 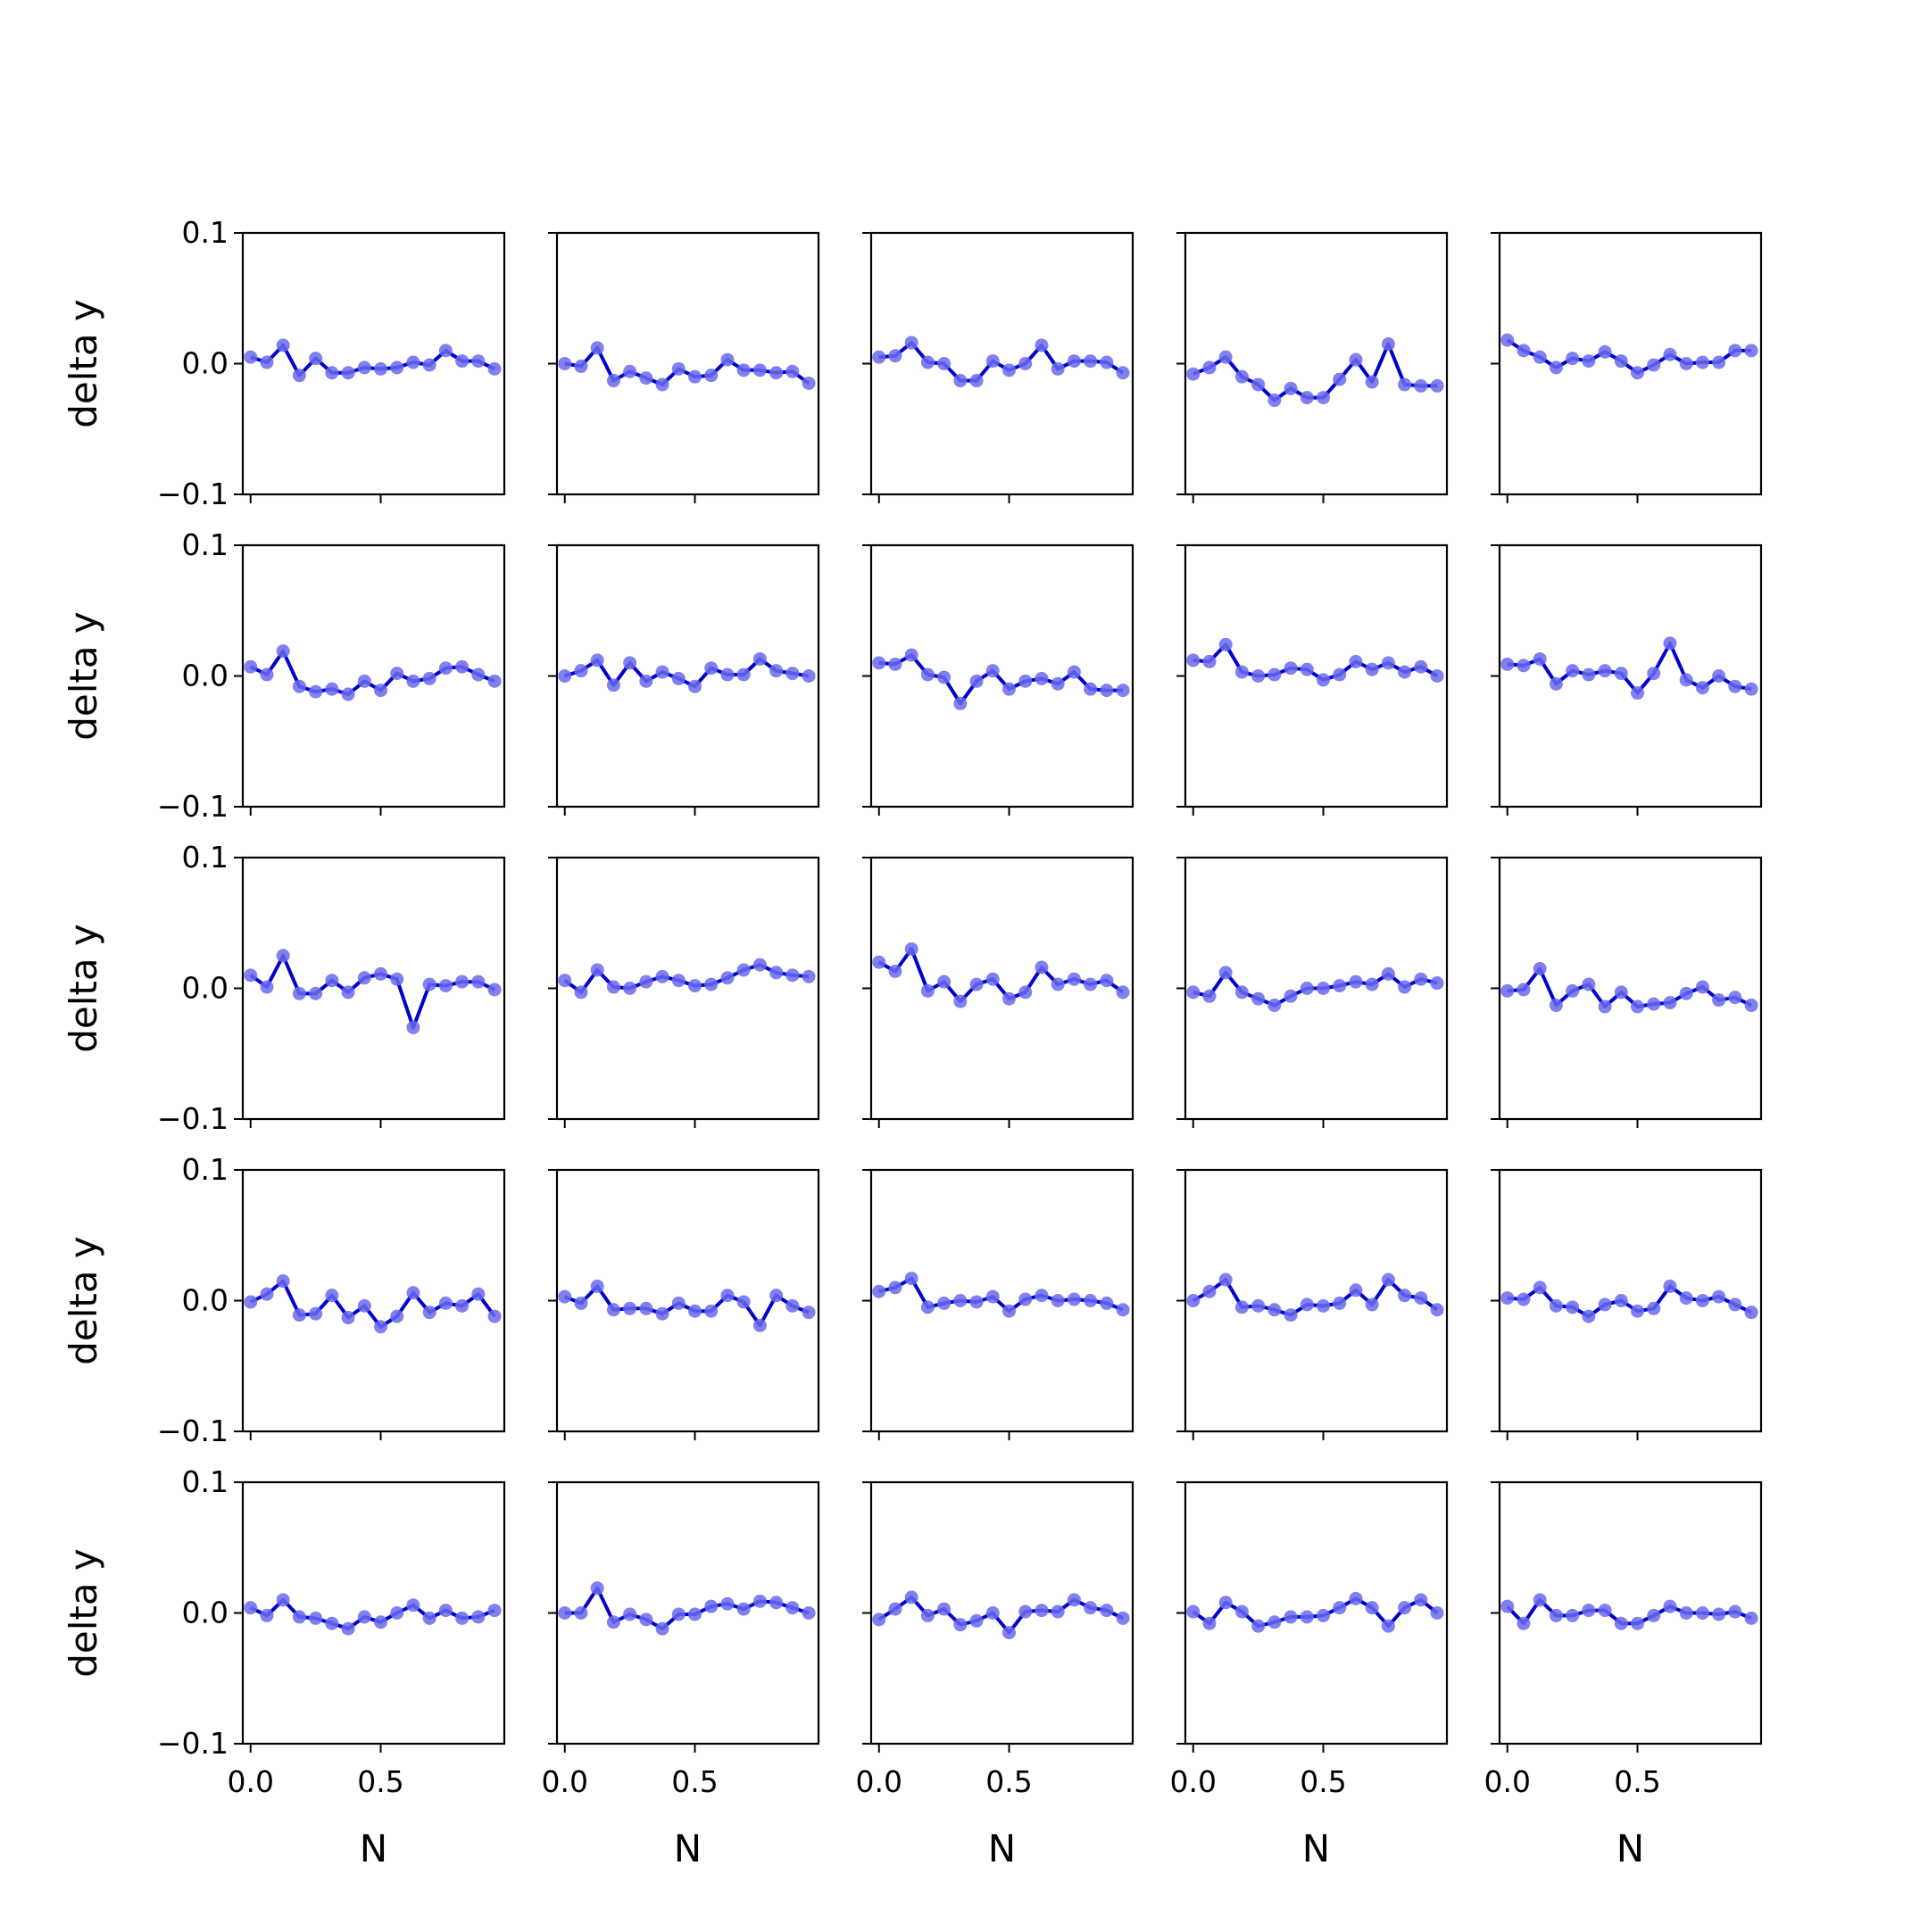 What do you see at coordinates (879, 1781) in the screenshot?
I see `x-tick-label: 0.0` at bounding box center [879, 1781].